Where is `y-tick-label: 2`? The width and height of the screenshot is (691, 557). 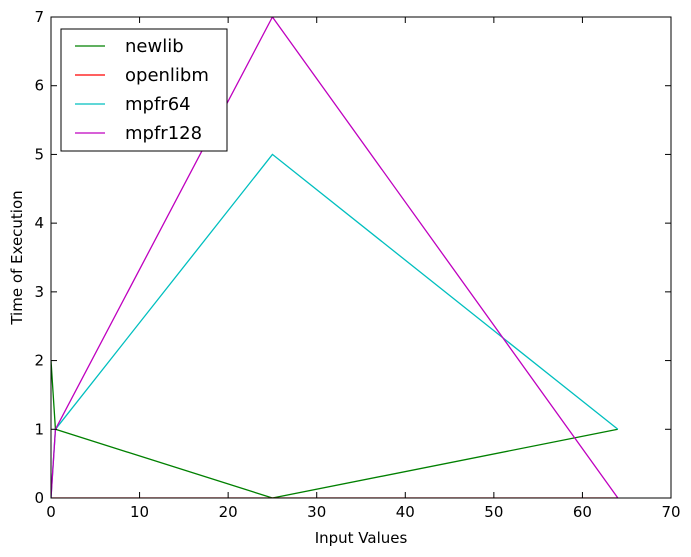
y-tick-label: 2 is located at coordinates (39, 361).